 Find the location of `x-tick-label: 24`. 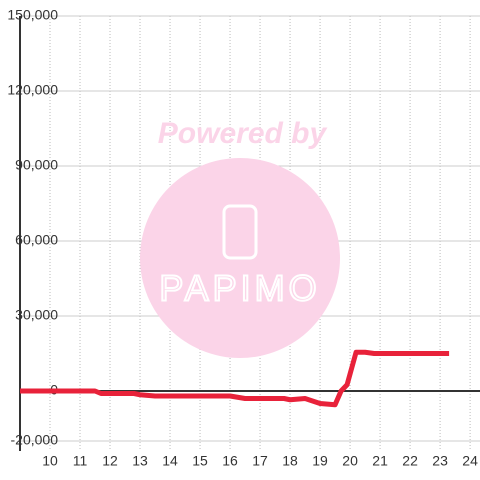

x-tick-label: 24 is located at coordinates (470, 461).